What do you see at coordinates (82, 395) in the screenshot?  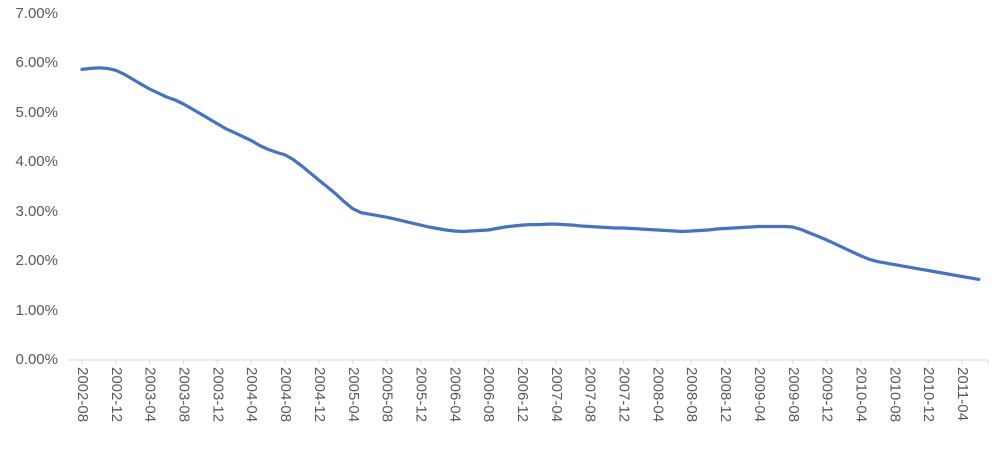 I see `x-tick-label: 2002-08` at bounding box center [82, 395].